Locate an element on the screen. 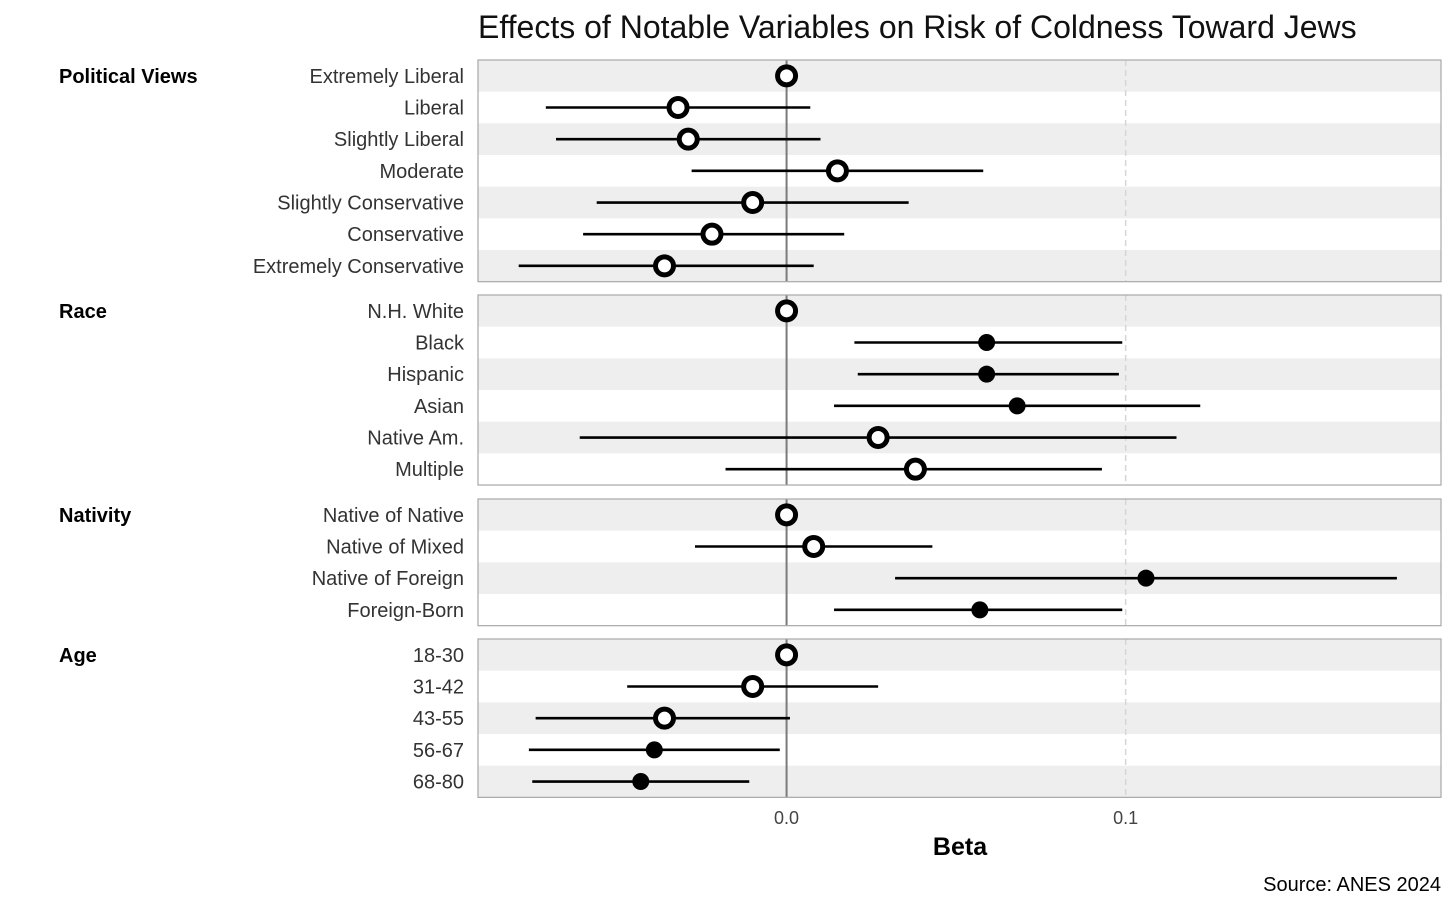 This screenshot has width=1456, height=910. group-label: Age is located at coordinates (78, 656).